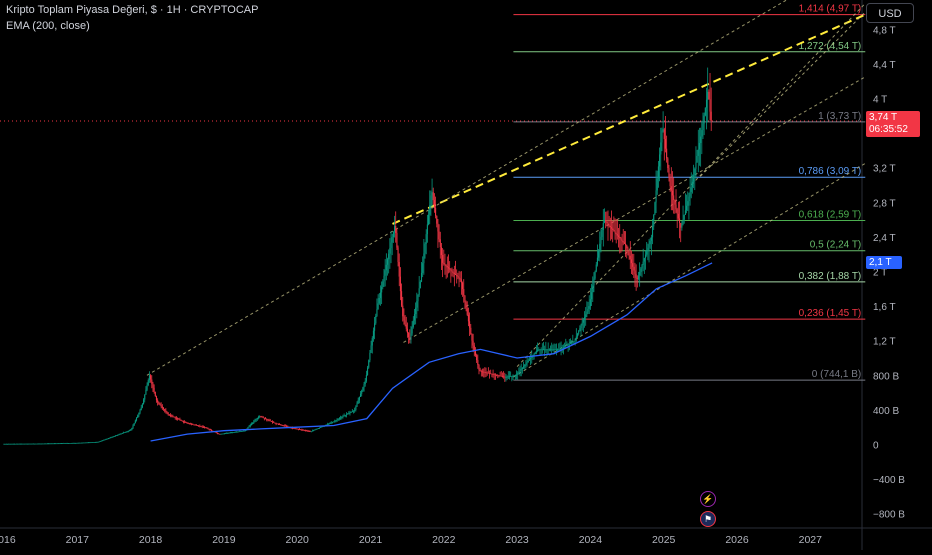  What do you see at coordinates (708, 519) in the screenshot?
I see `us-flag-icon: ⚑` at bounding box center [708, 519].